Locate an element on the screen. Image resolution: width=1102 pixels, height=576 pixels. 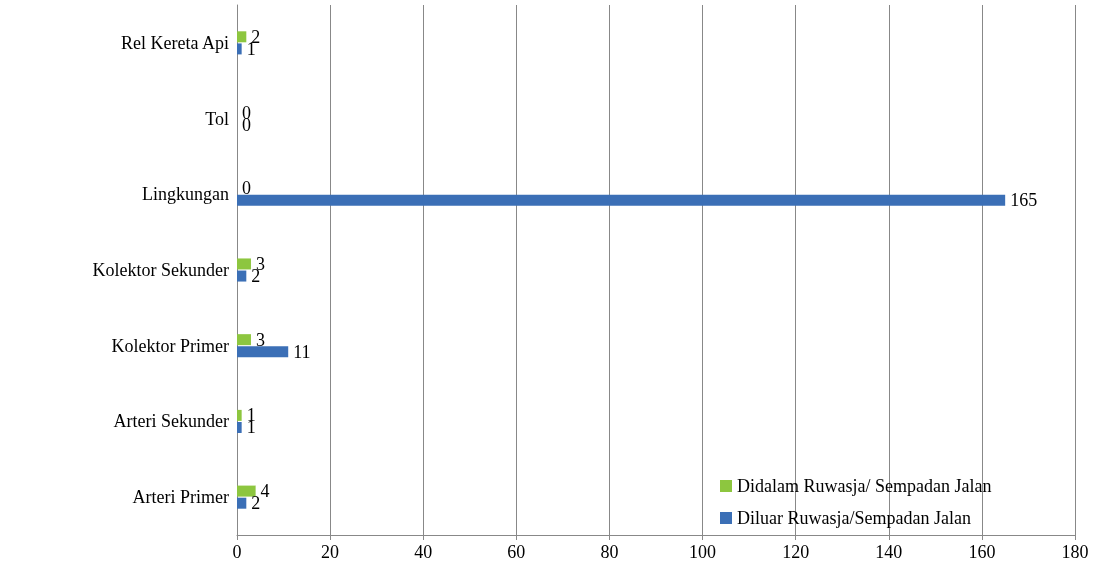
data-label: 2 is located at coordinates (256, 503).